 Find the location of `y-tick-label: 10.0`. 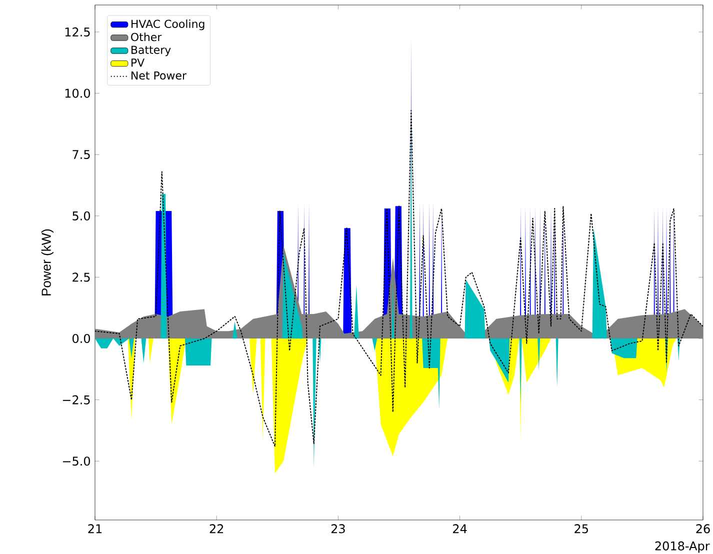

y-tick-label: 10.0 is located at coordinates (77, 93).